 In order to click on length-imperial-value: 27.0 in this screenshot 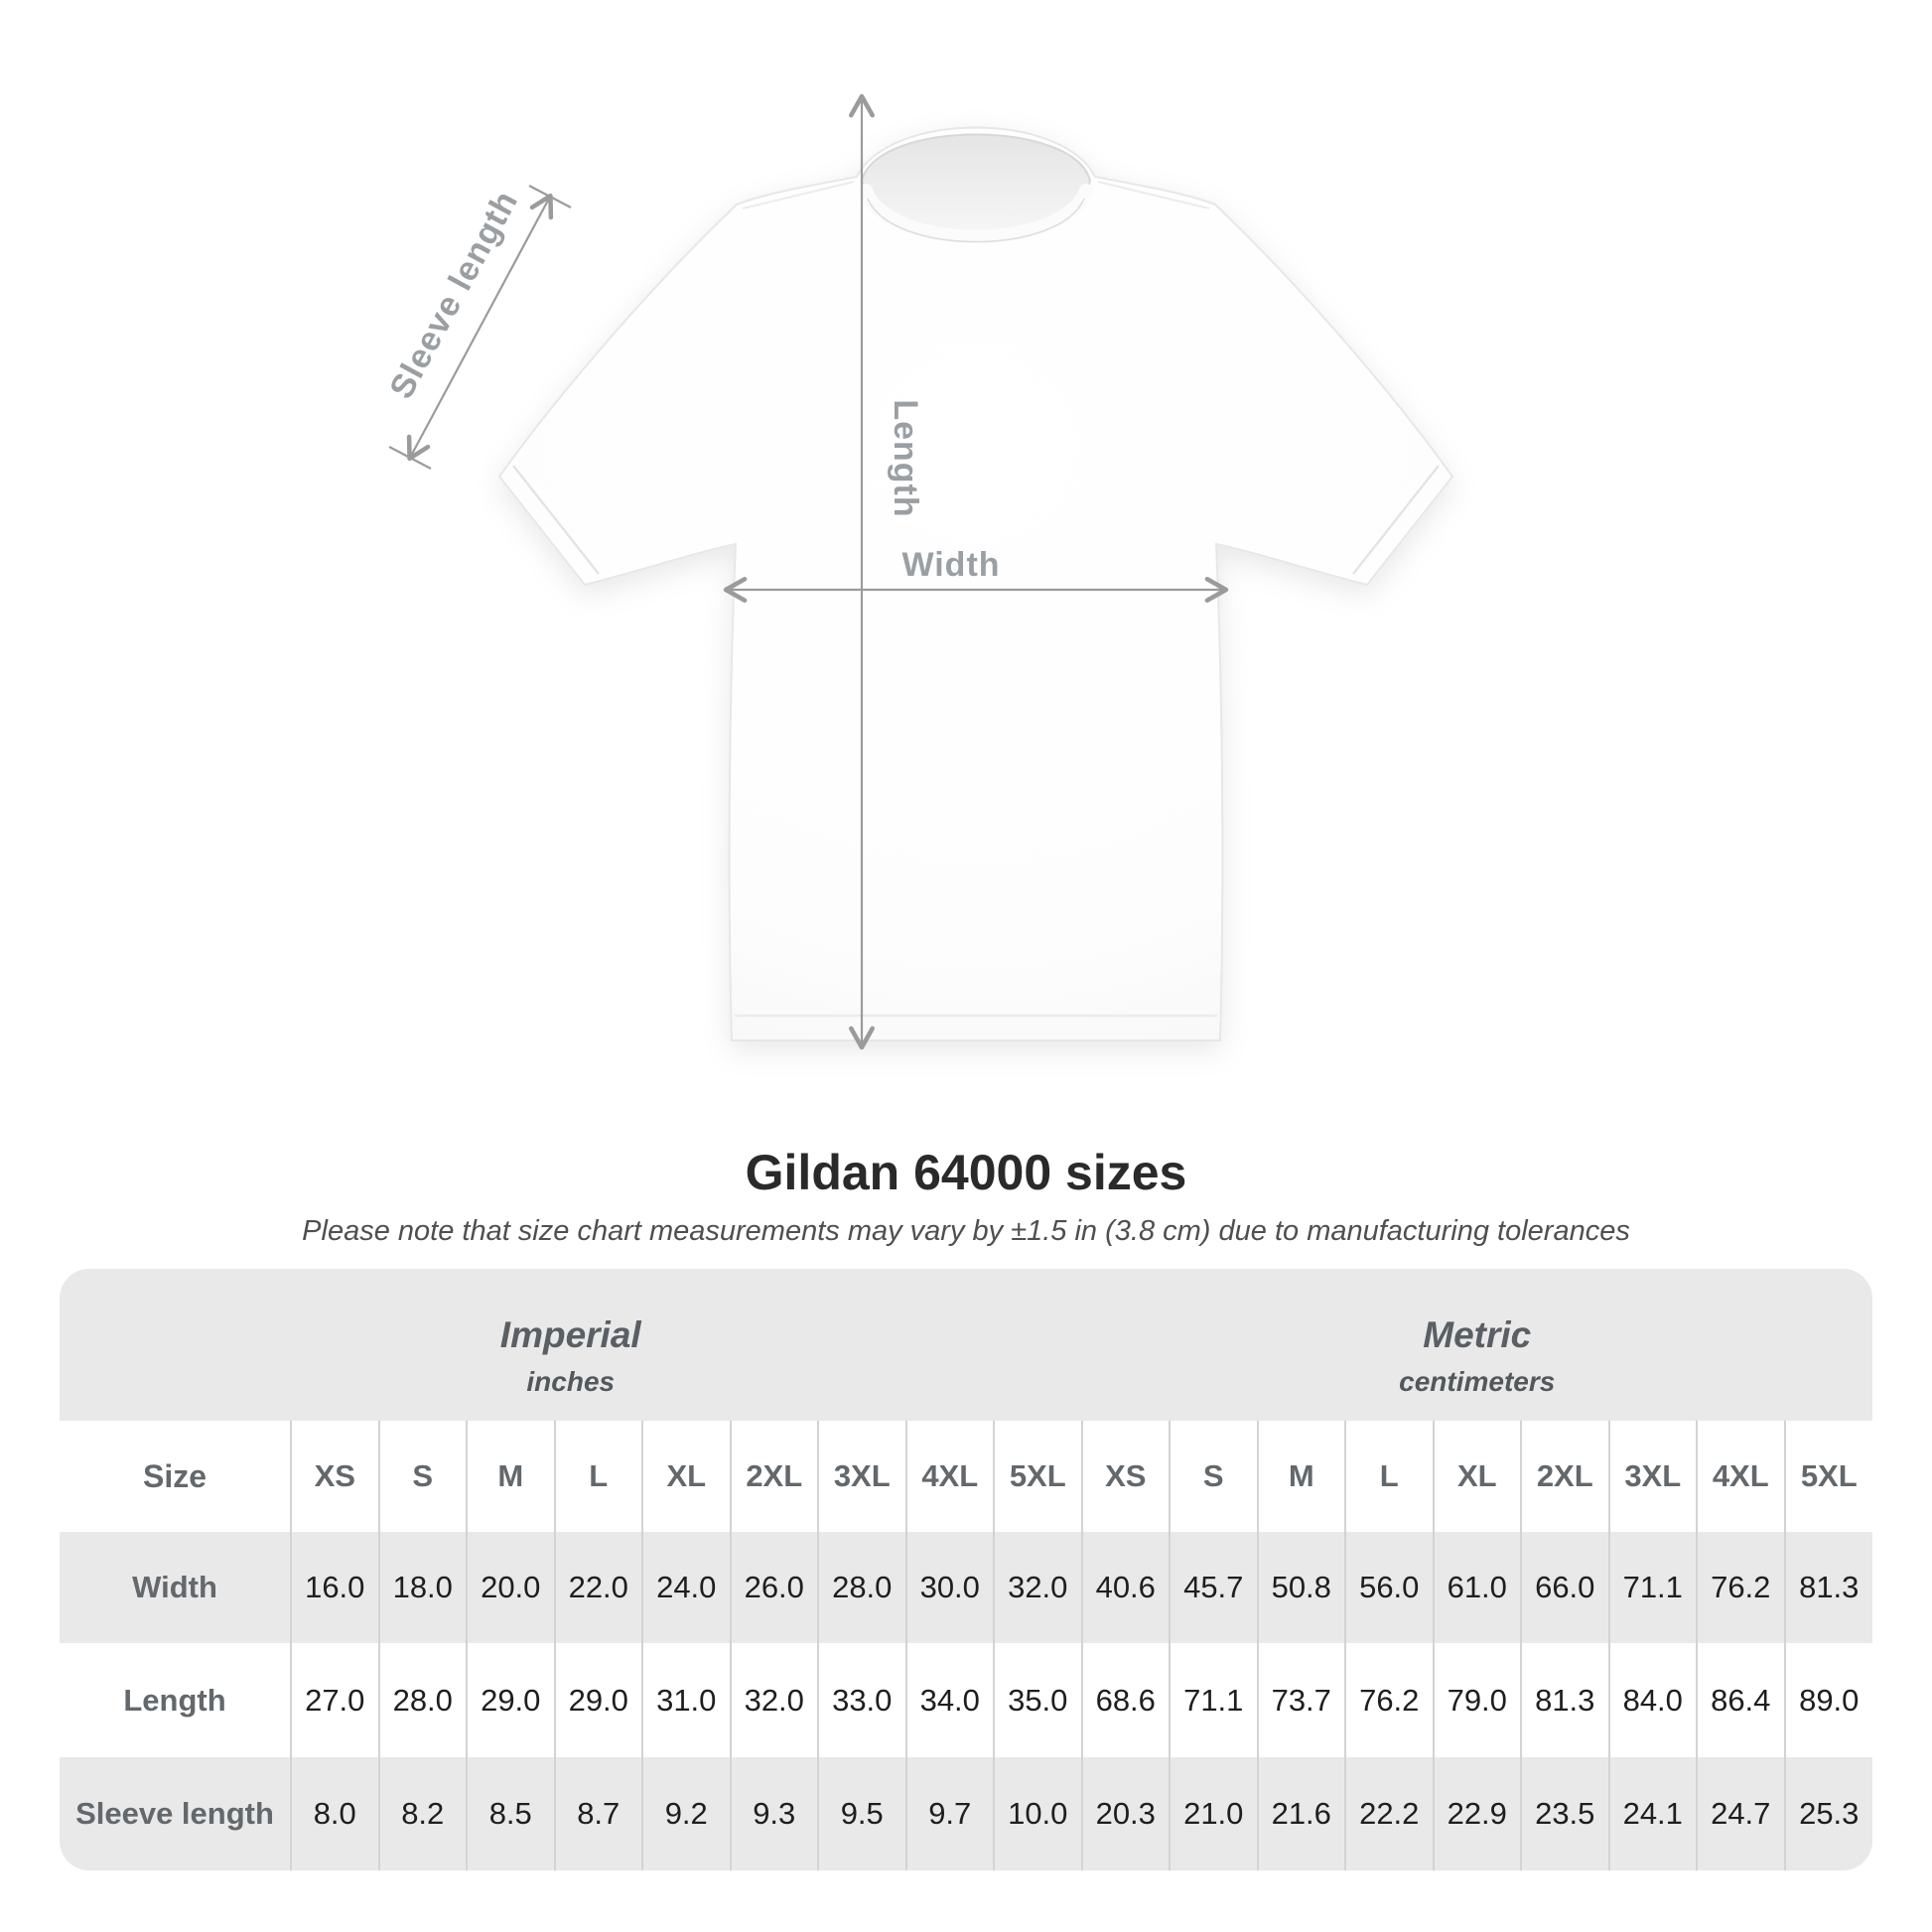, I will do `click(334, 1700)`.